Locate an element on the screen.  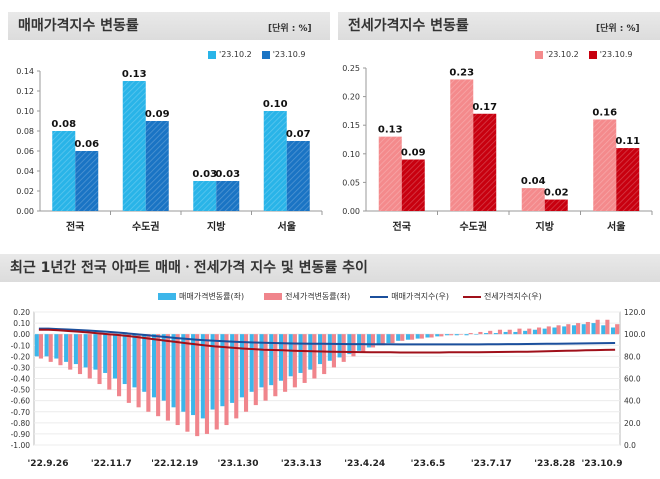
y-tick-label: 0.08 is located at coordinates (25, 131).